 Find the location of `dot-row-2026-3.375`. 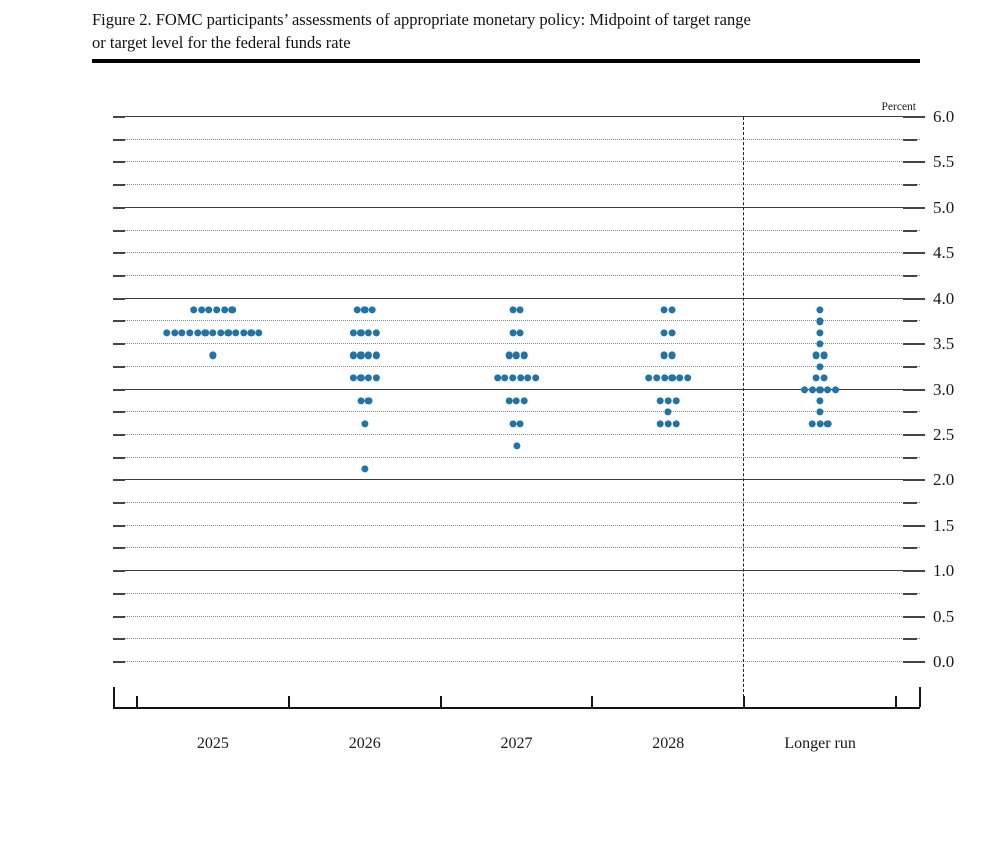

dot-row-2026-3.375 is located at coordinates (364, 355).